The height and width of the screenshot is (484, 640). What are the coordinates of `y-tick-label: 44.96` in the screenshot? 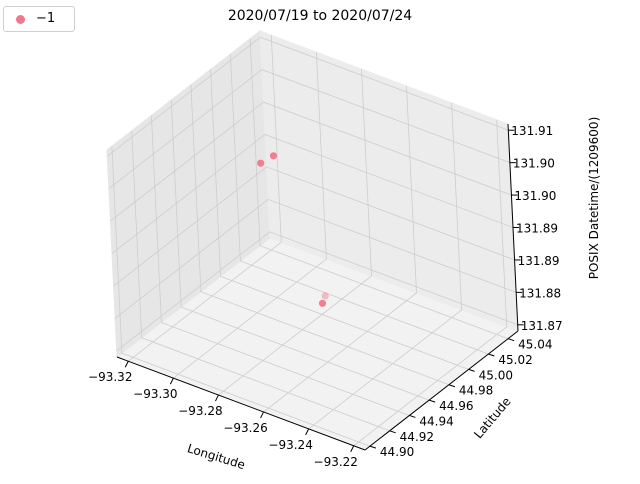 It's located at (456, 406).